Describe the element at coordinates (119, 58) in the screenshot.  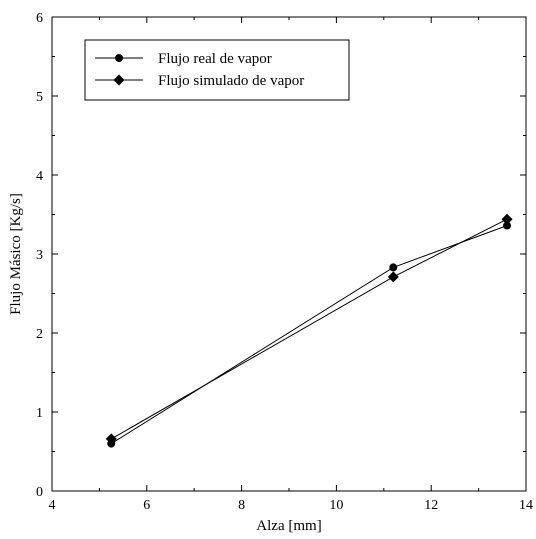
I see `legend-marker-circle` at that location.